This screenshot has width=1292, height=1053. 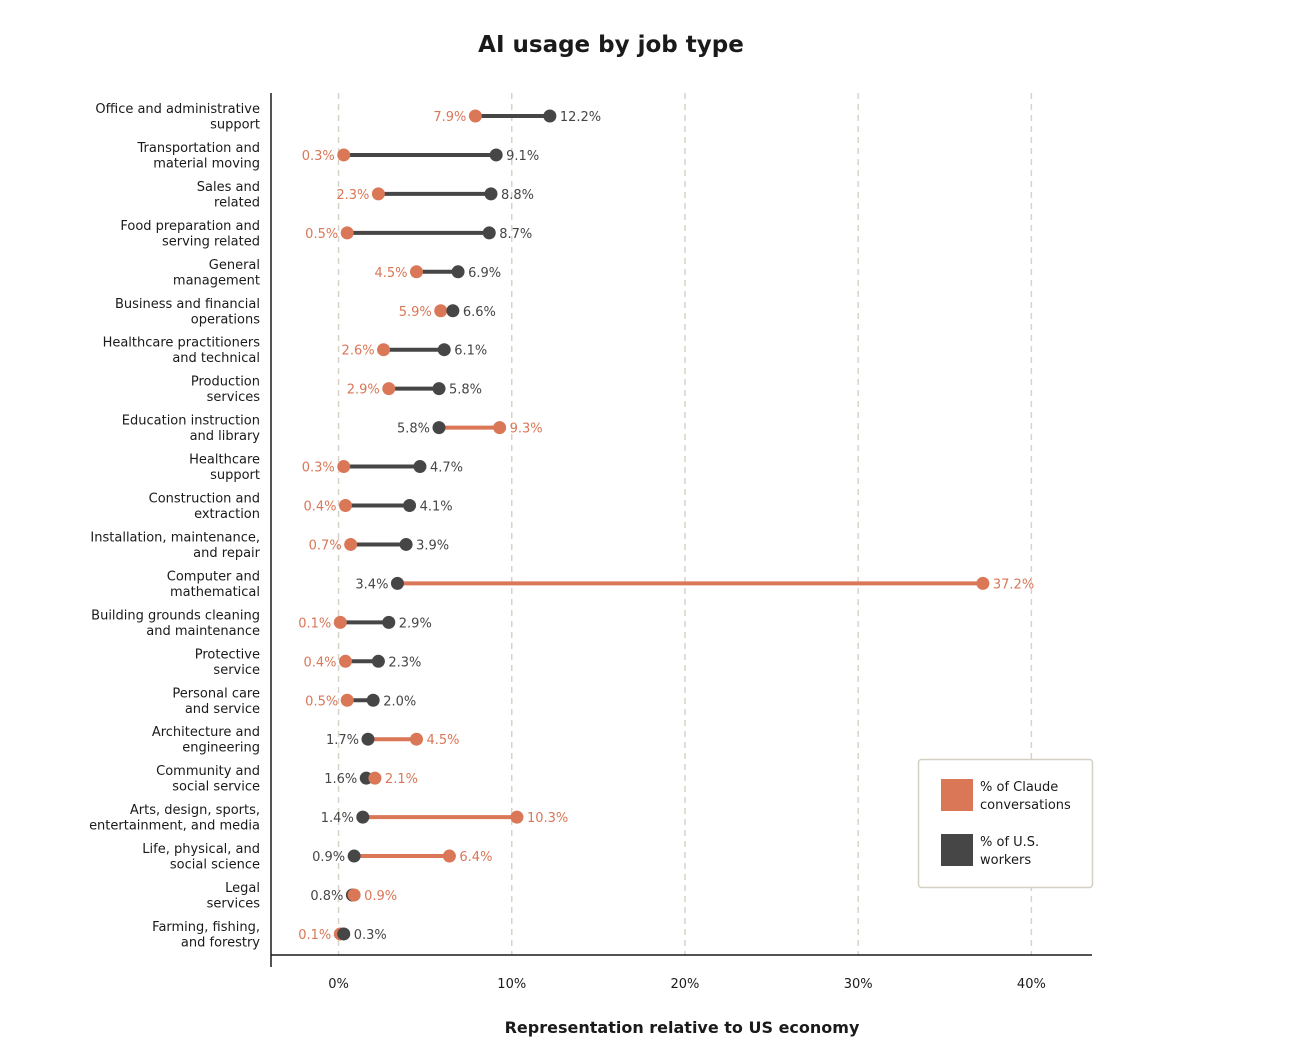 What do you see at coordinates (415, 623) in the screenshot?
I see `workers-value-label: 2.9%` at bounding box center [415, 623].